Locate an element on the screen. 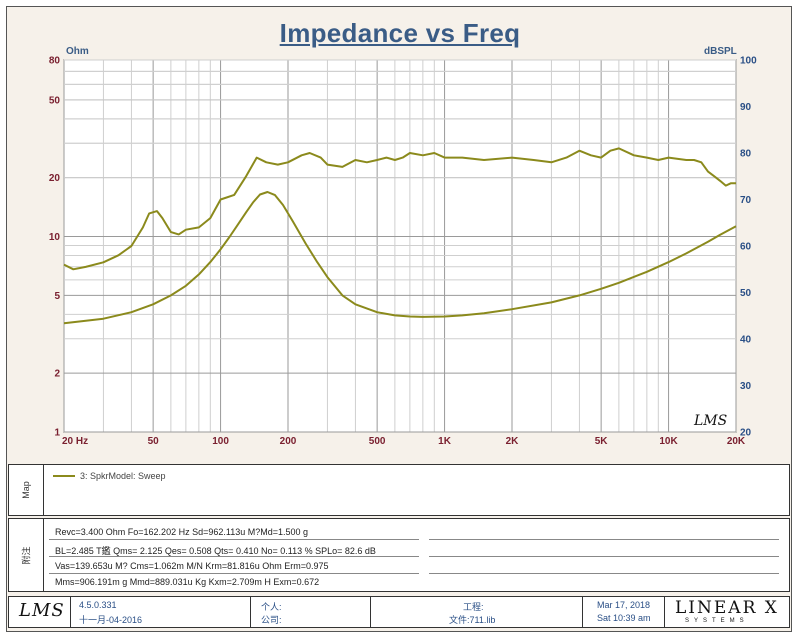 The height and width of the screenshot is (640, 800). y-right-tick-label: 50 is located at coordinates (746, 293).